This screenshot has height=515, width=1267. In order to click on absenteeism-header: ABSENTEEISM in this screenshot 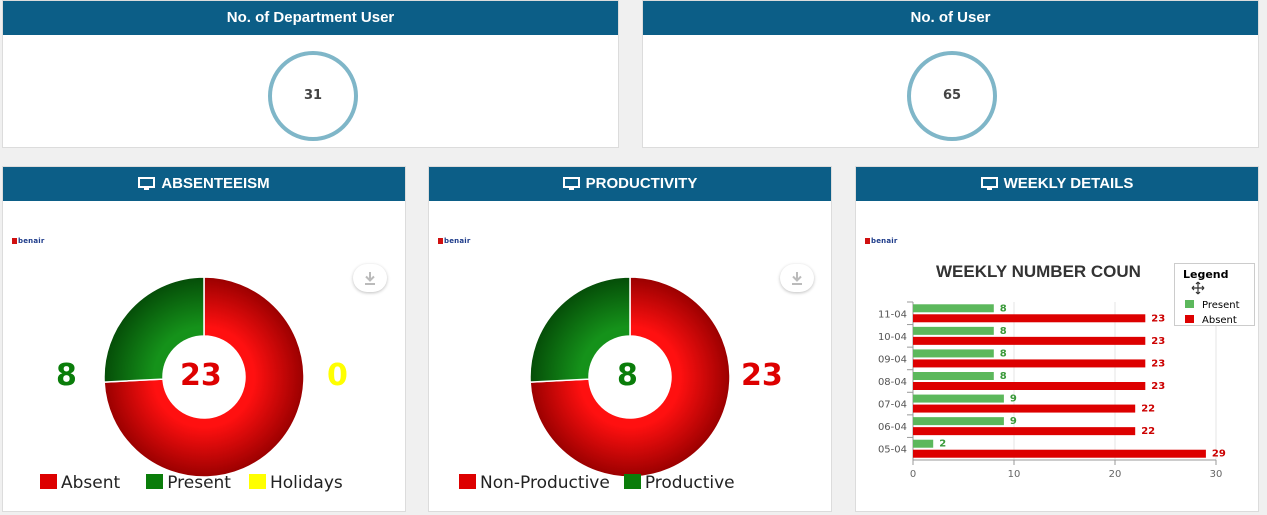, I will do `click(204, 184)`.